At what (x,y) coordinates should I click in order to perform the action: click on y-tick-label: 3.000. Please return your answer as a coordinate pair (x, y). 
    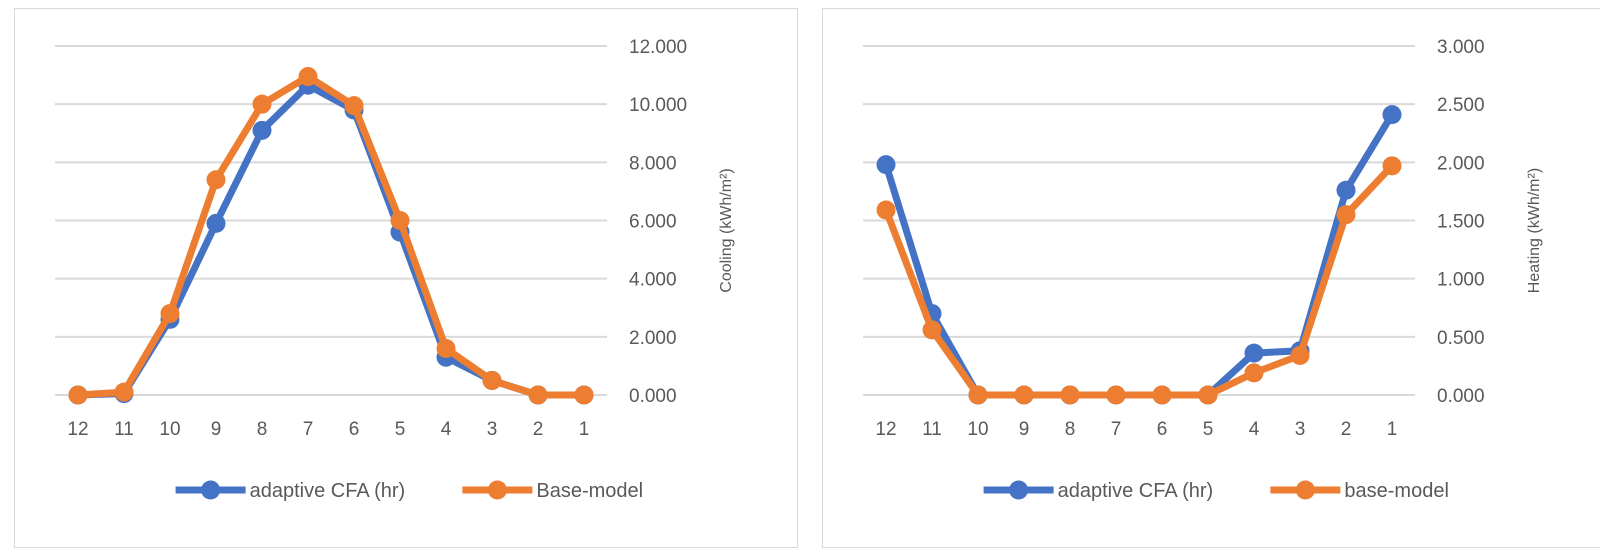
    Looking at the image, I should click on (1461, 47).